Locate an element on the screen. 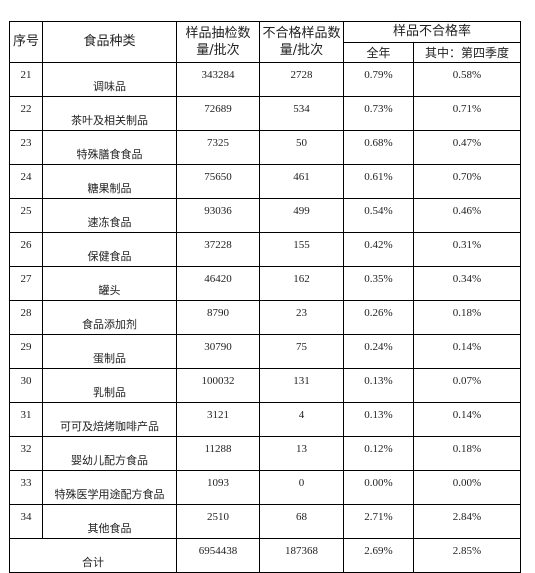 The image size is (535, 573). table-row: 31 可可及焙烤咖啡产品 3121 4 0.13% 0.14% is located at coordinates (265, 419).